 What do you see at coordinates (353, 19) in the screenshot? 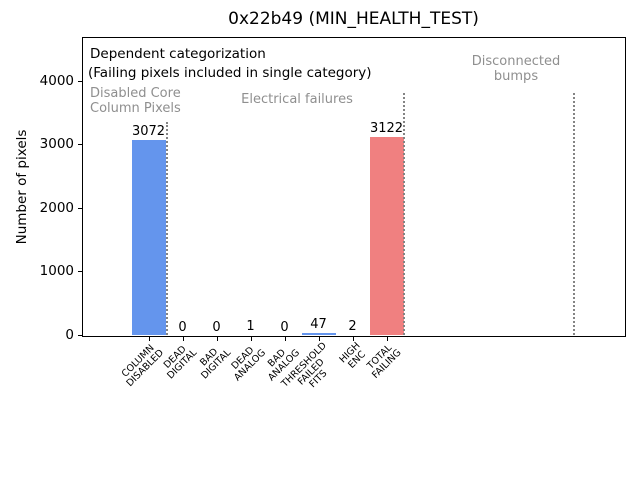
I see `chart-title: 0x22b49 (MIN_HEALTH_TEST)` at bounding box center [353, 19].